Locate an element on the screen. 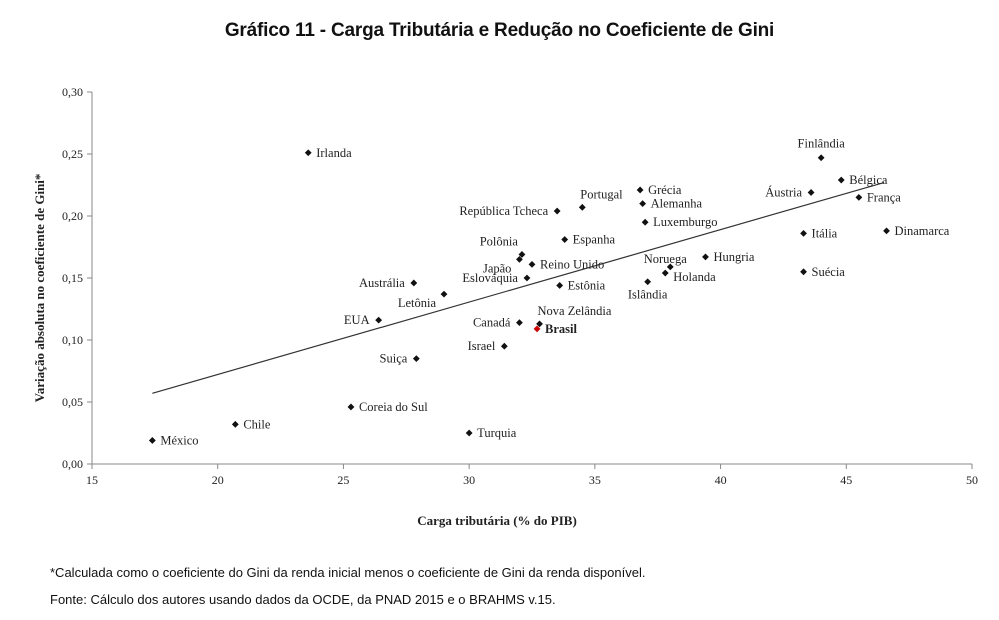 This screenshot has height=620, width=999. data-point-label: França is located at coordinates (884, 197).